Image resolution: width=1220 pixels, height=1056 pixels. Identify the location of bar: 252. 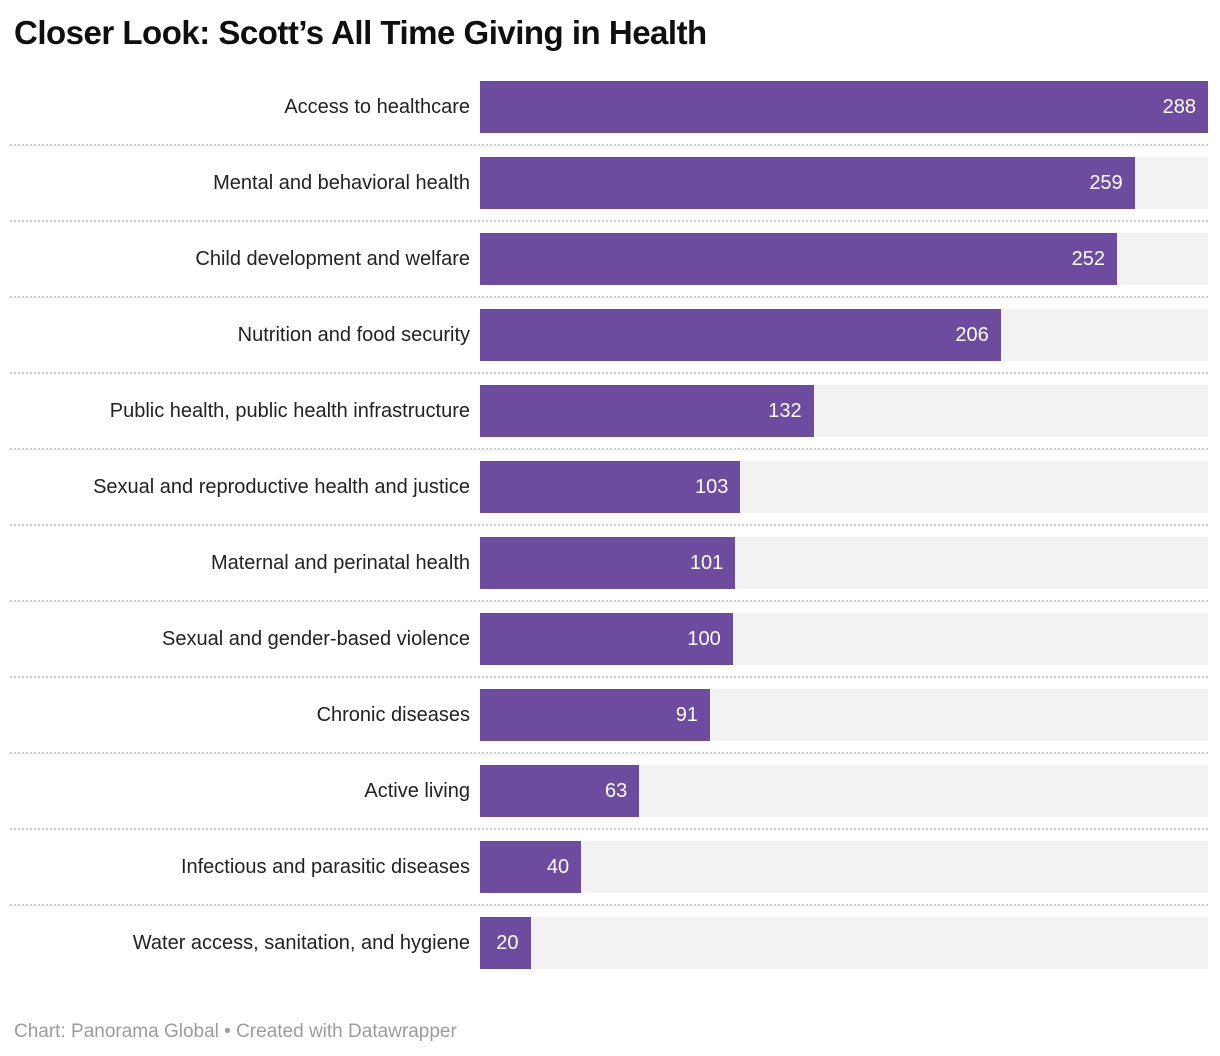
(798, 259).